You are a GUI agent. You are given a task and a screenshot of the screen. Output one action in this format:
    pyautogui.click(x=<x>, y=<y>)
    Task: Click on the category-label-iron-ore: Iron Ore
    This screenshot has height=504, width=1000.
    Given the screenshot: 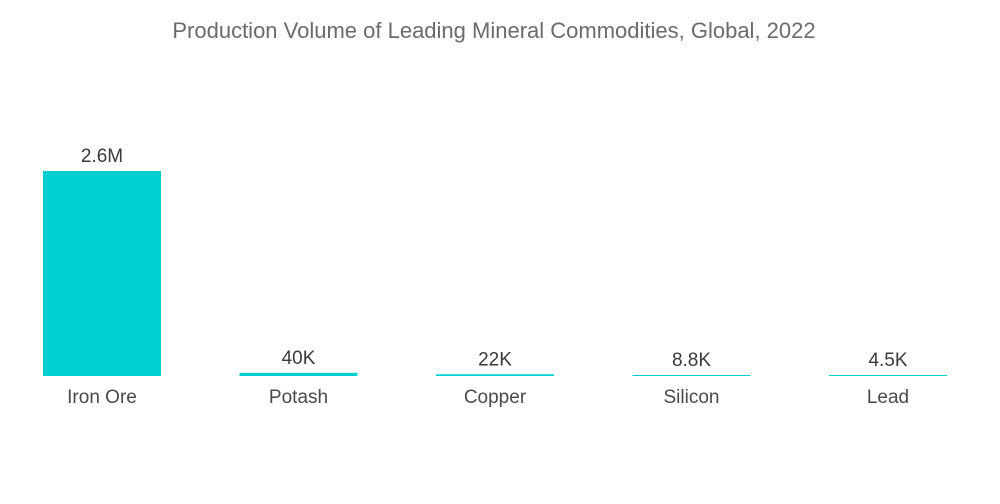 What is the action you would take?
    pyautogui.click(x=102, y=397)
    